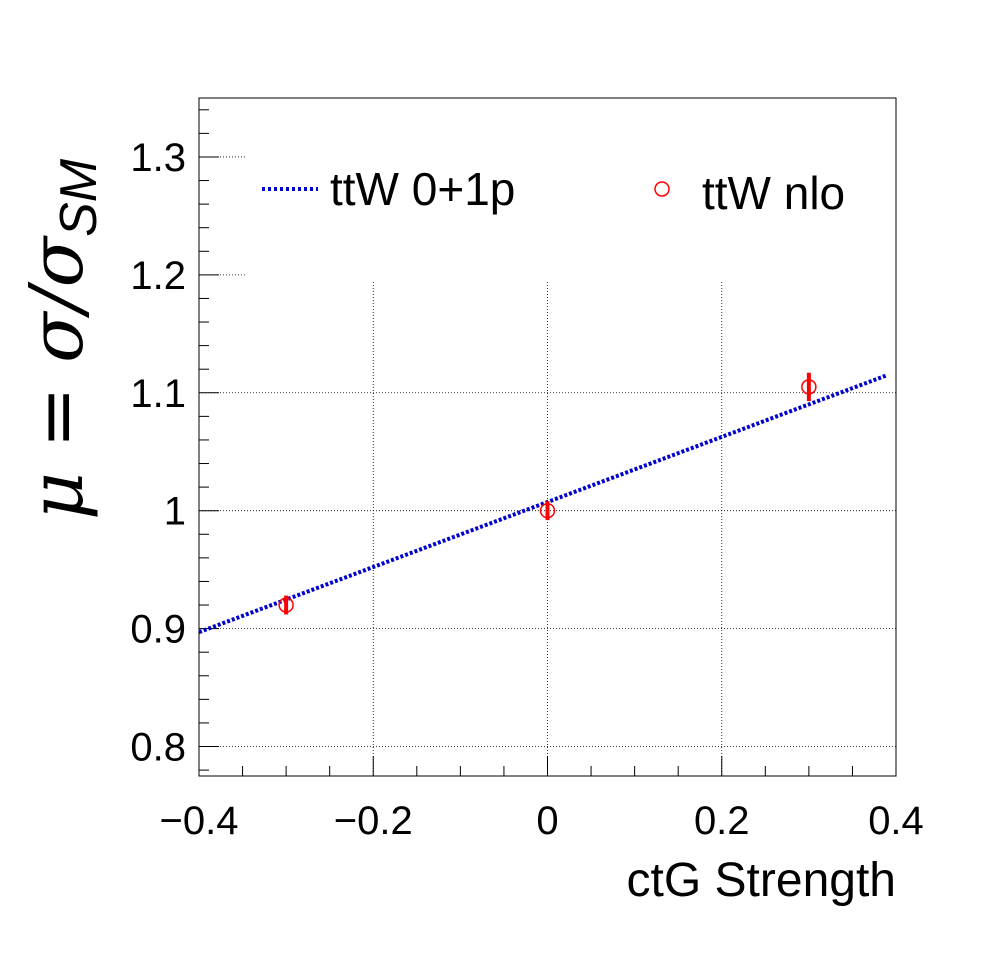 This screenshot has width=996, height=972. Describe the element at coordinates (158, 630) in the screenshot. I see `y-tick-label: 0.9` at that location.